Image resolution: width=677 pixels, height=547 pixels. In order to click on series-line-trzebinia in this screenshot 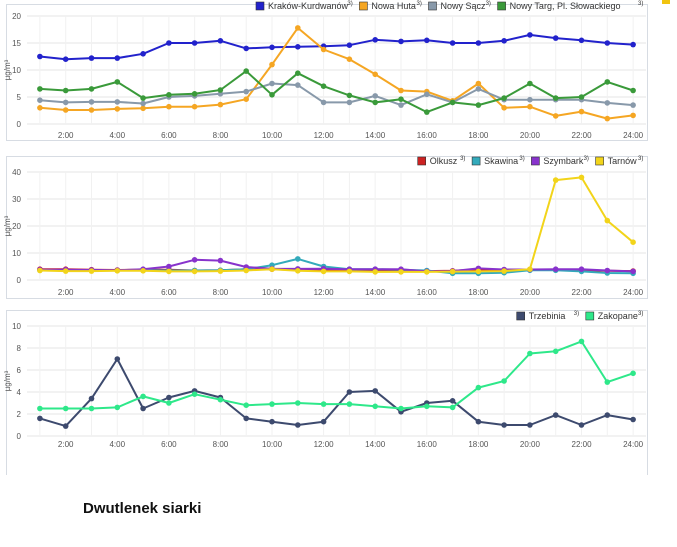, I will do `click(336, 393)`.